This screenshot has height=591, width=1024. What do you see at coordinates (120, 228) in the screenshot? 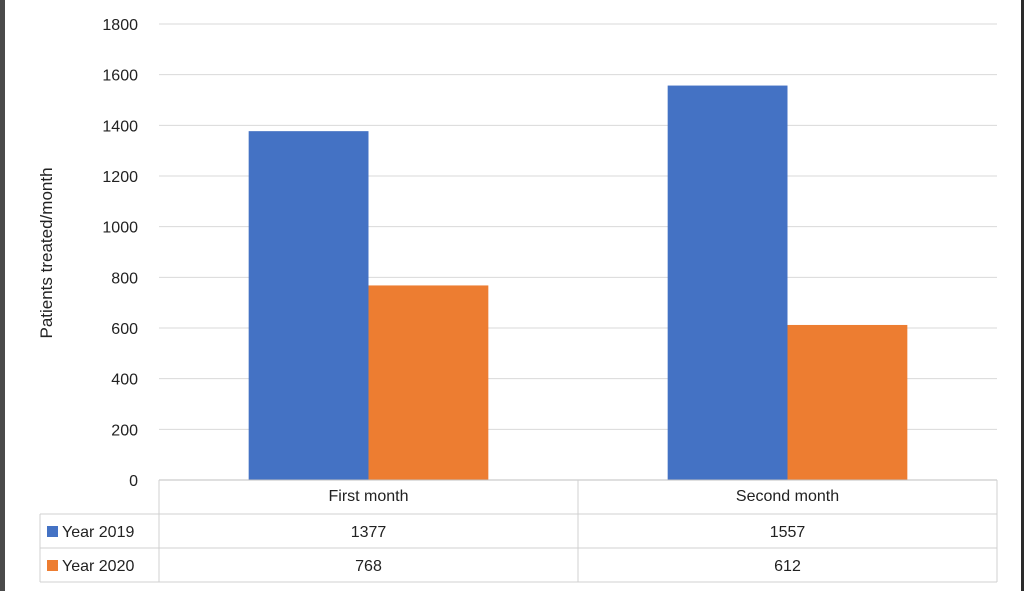
I see `y-tick-label: 1000` at bounding box center [120, 228].